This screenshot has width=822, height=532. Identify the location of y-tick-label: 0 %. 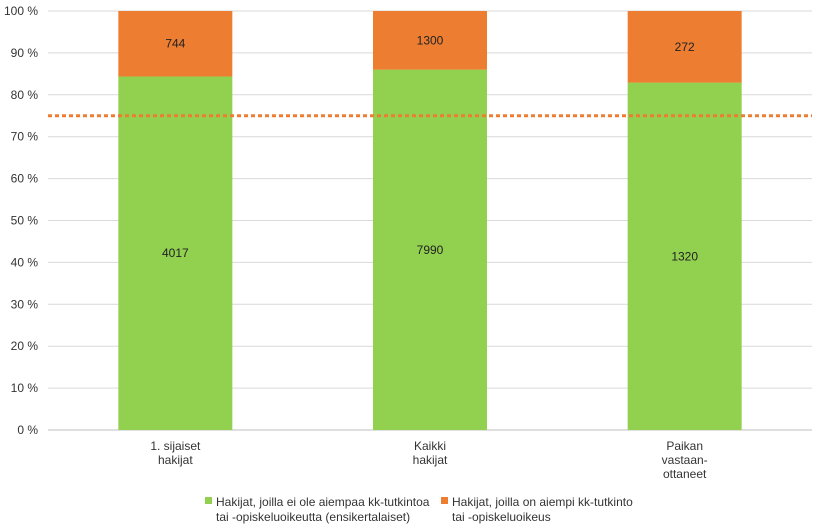
(27, 430).